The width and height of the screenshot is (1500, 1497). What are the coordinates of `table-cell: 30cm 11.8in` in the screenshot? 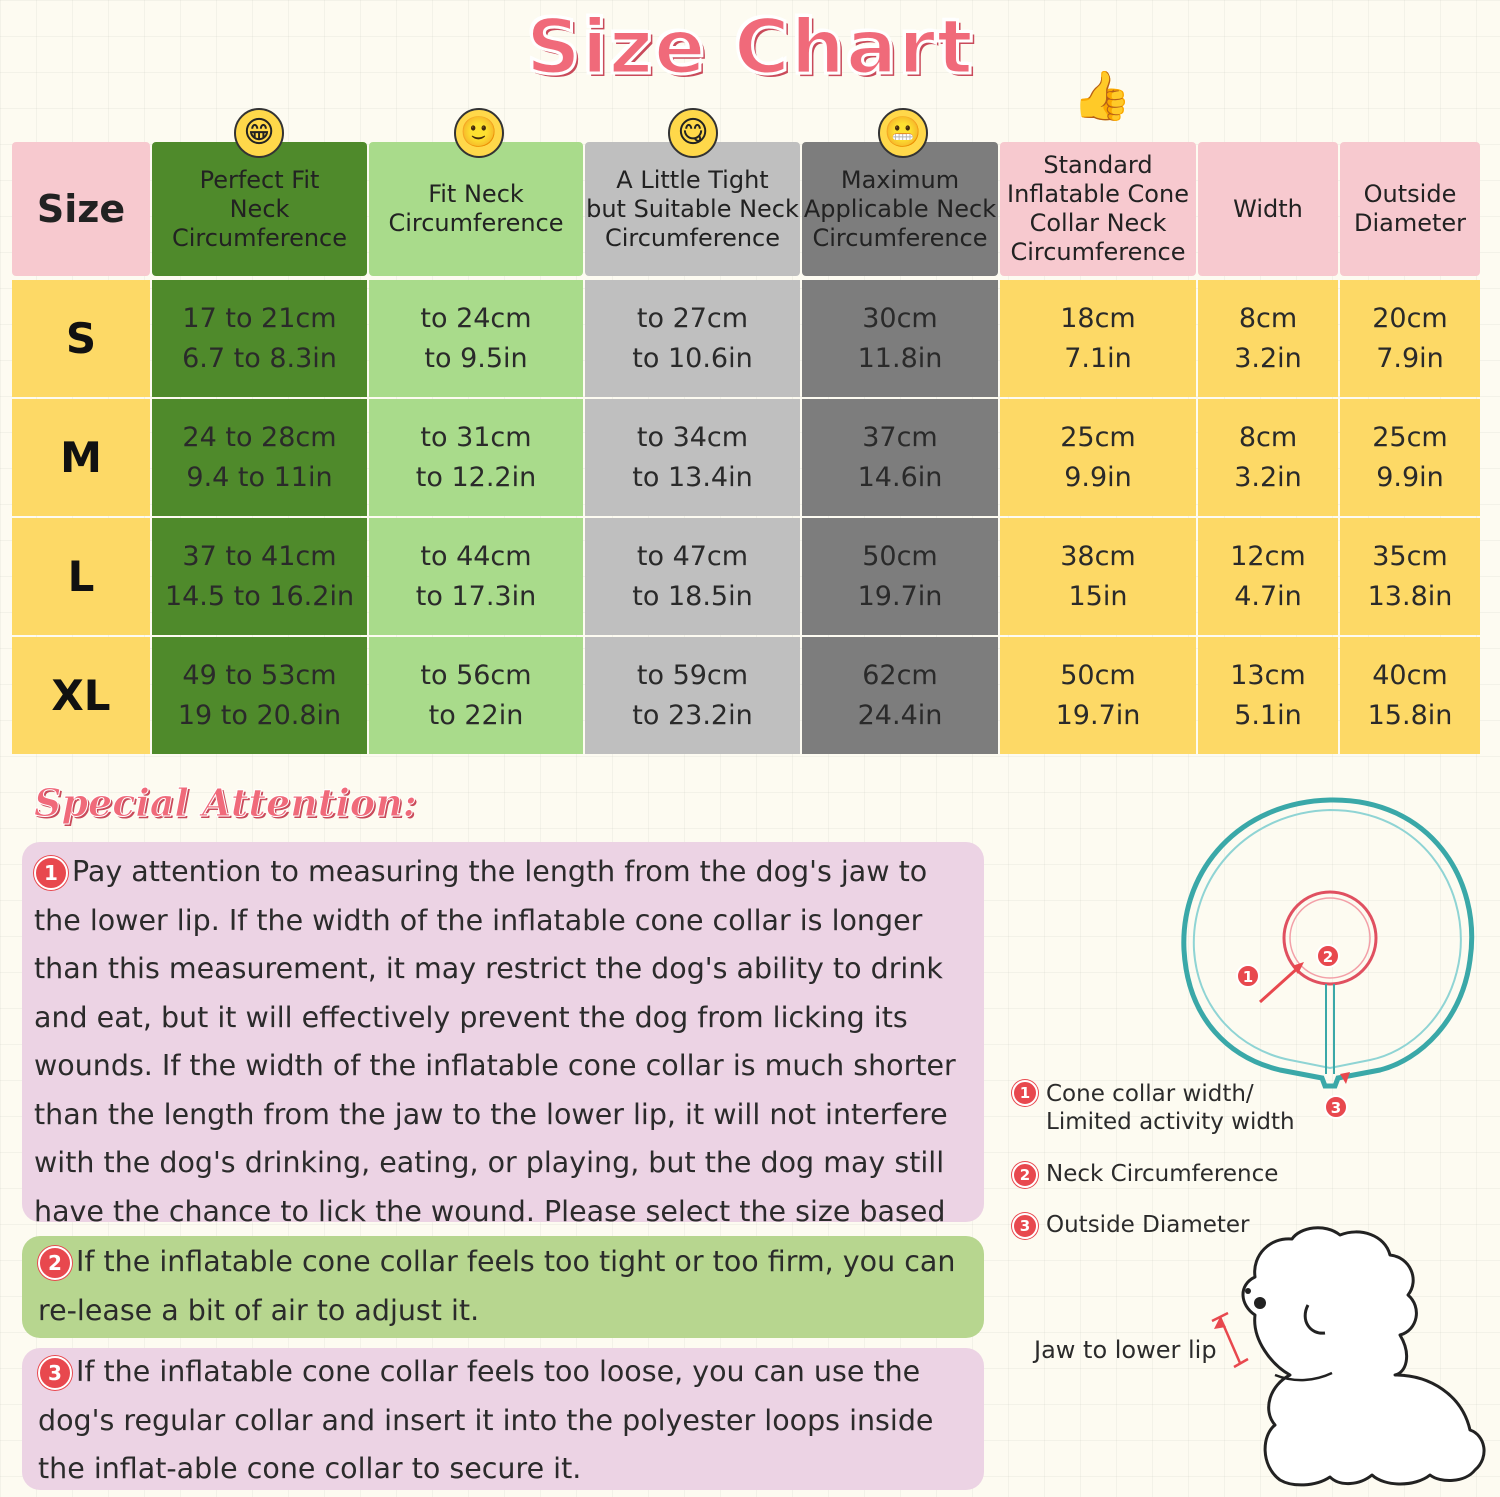 It's located at (900, 338).